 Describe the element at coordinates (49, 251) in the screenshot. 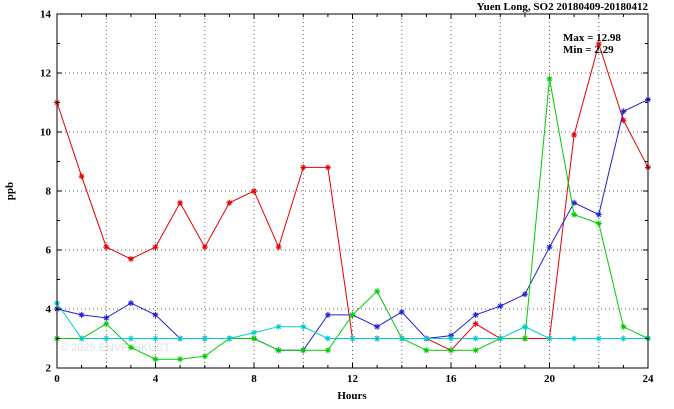

I see `y-tick-label: 6` at that location.